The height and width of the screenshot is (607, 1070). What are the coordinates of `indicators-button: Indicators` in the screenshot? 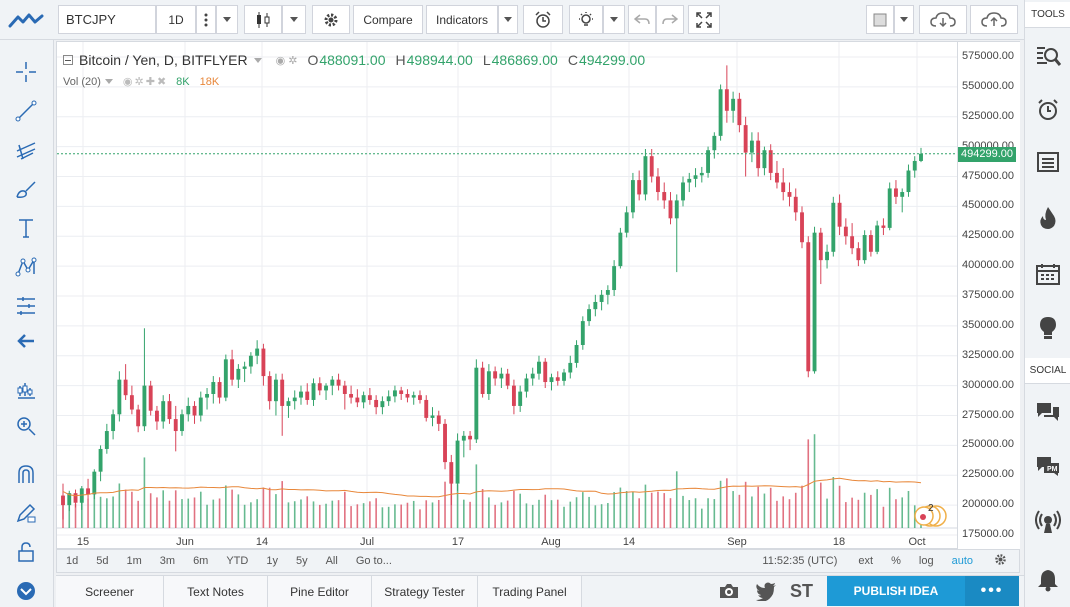 It's located at (462, 19).